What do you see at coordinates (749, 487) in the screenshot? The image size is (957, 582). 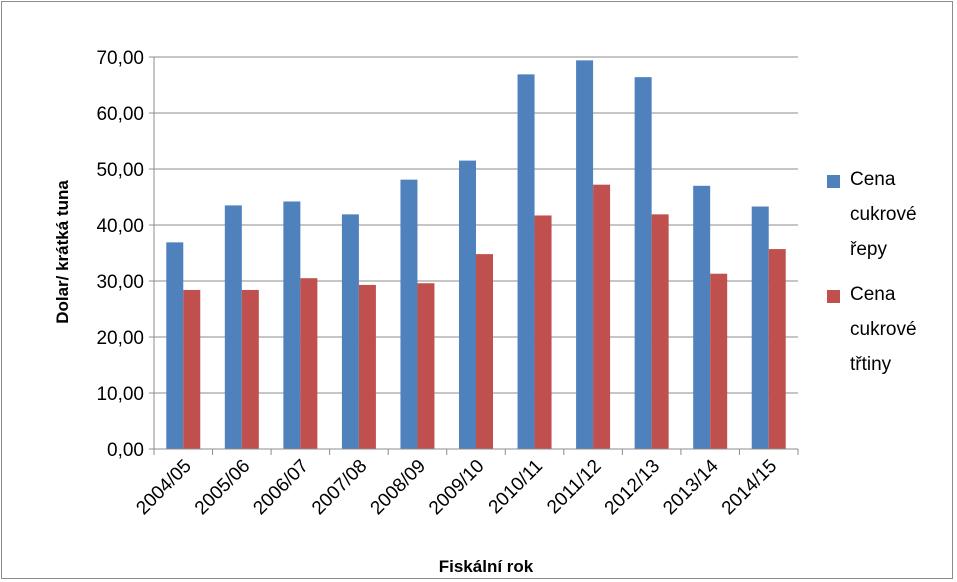 I see `x-tick-label: 2014/15` at bounding box center [749, 487].